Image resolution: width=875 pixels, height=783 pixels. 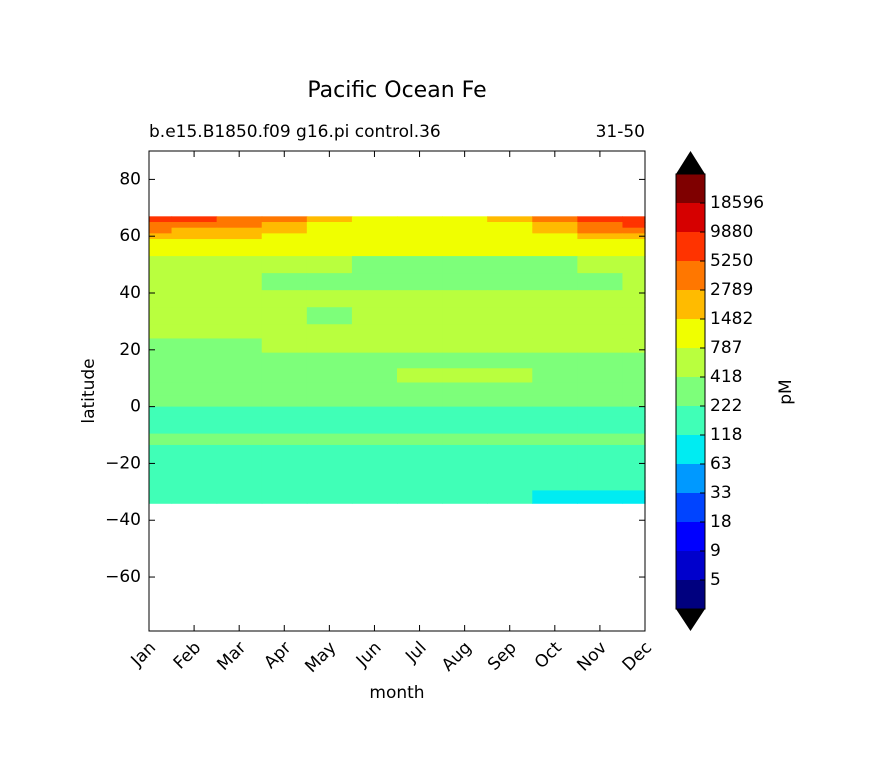 What do you see at coordinates (731, 319) in the screenshot?
I see `colorbar-tick-label: 1482` at bounding box center [731, 319].